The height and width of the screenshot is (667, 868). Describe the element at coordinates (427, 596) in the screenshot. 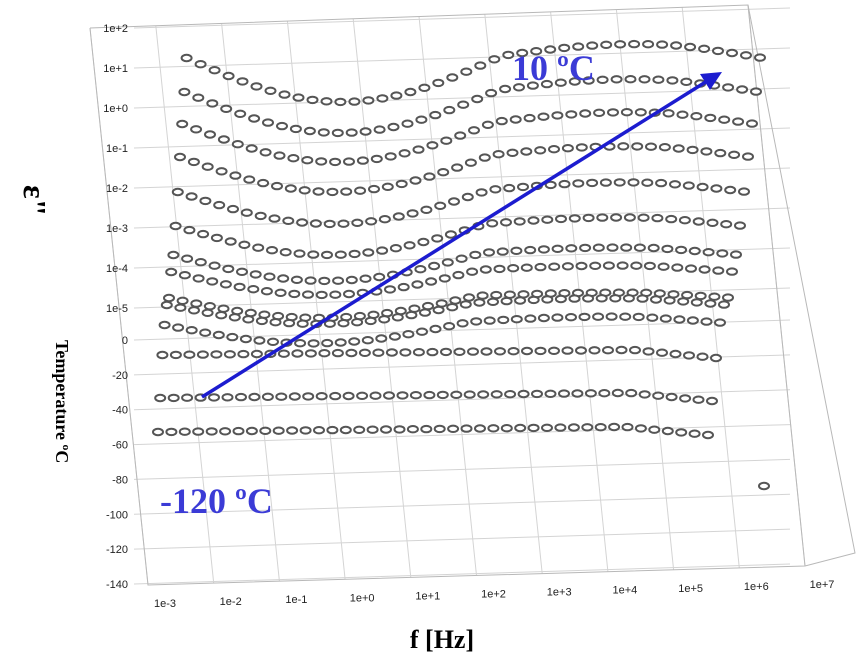

I see `x-tick-label: 1e+1` at that location.